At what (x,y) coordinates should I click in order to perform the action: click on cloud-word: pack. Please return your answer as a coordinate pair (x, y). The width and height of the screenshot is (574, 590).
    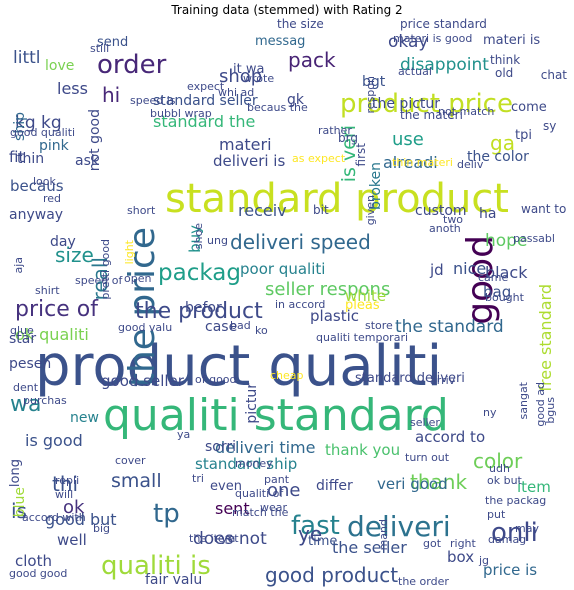
    Looking at the image, I should click on (312, 60).